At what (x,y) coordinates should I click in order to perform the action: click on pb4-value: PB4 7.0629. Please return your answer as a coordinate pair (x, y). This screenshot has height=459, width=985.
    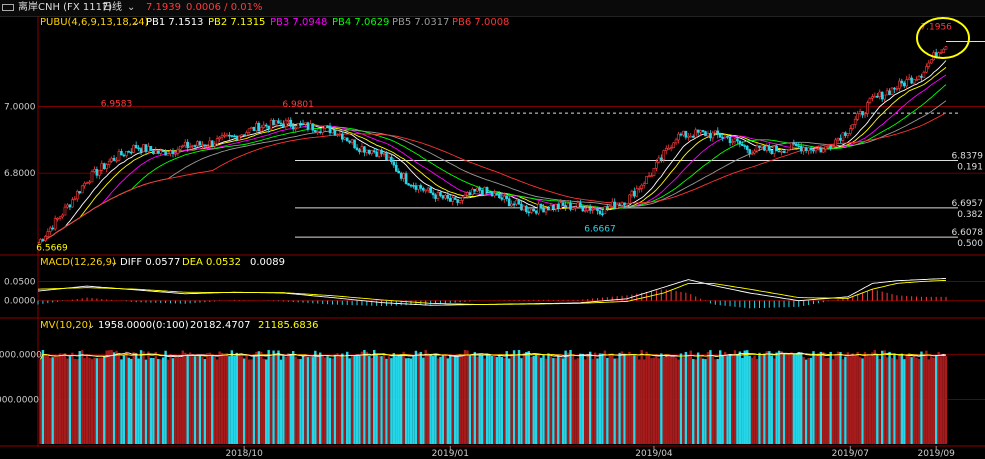
    Looking at the image, I should click on (361, 22).